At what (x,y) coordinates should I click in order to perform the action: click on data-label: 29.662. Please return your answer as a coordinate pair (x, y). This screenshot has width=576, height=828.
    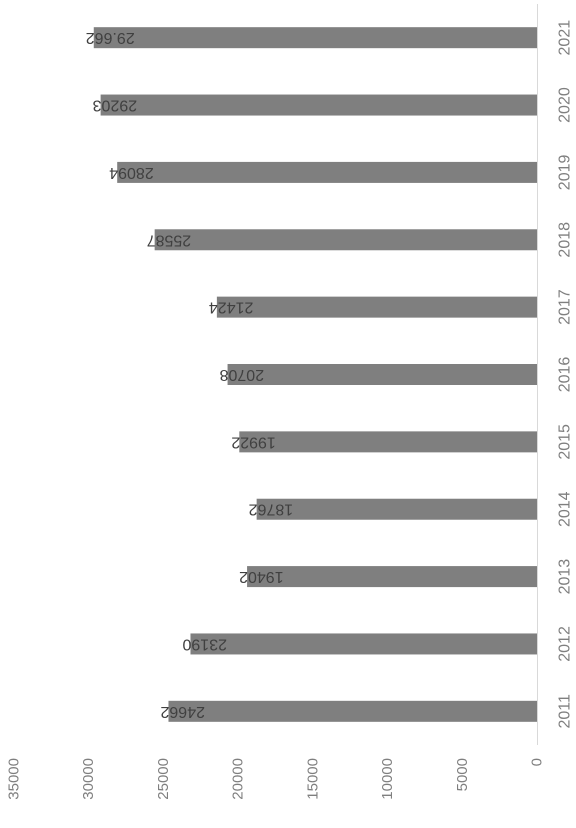
    Looking at the image, I should click on (110, 37).